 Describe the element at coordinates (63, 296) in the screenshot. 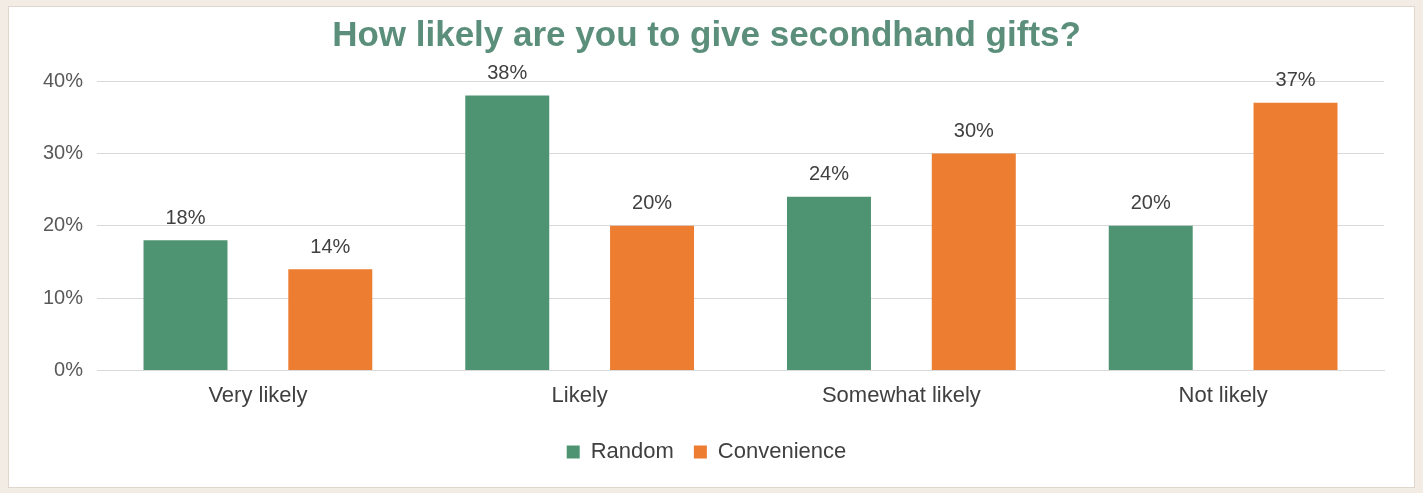

I see `y-tick-label: 10%` at that location.